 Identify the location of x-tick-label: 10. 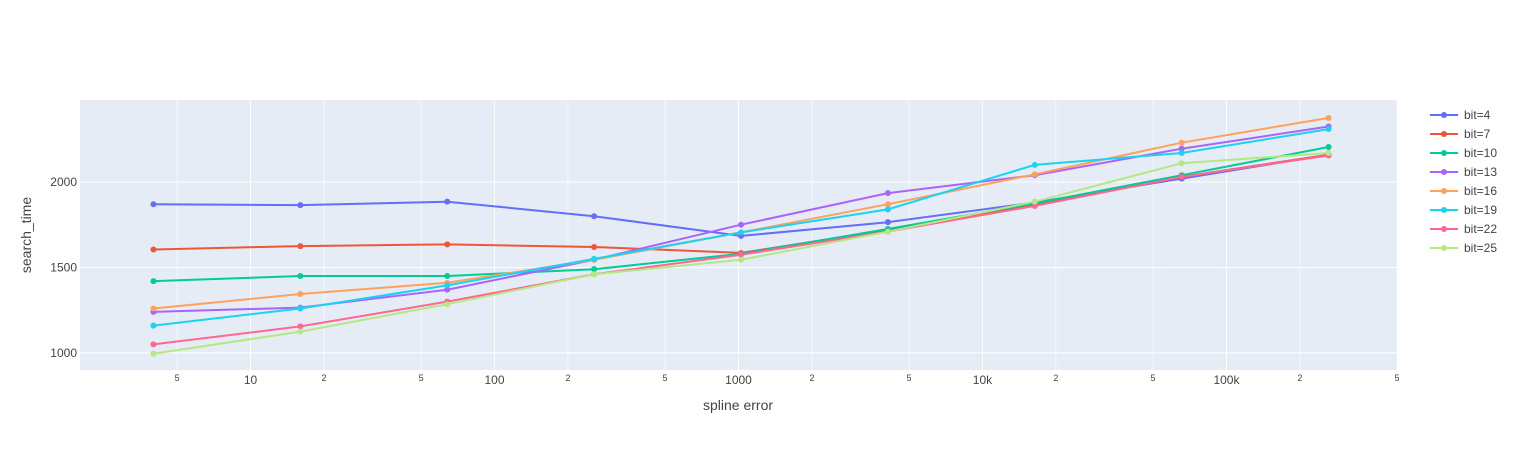
(251, 380).